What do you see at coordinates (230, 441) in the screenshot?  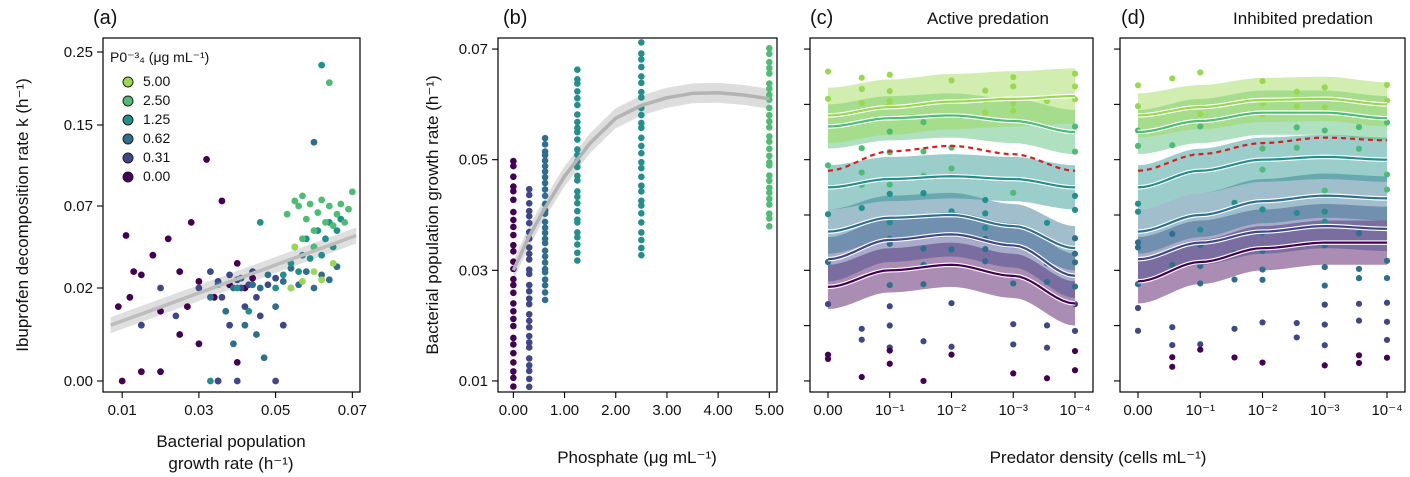 I see `x-axis-title-a-line1: Bacterial population` at bounding box center [230, 441].